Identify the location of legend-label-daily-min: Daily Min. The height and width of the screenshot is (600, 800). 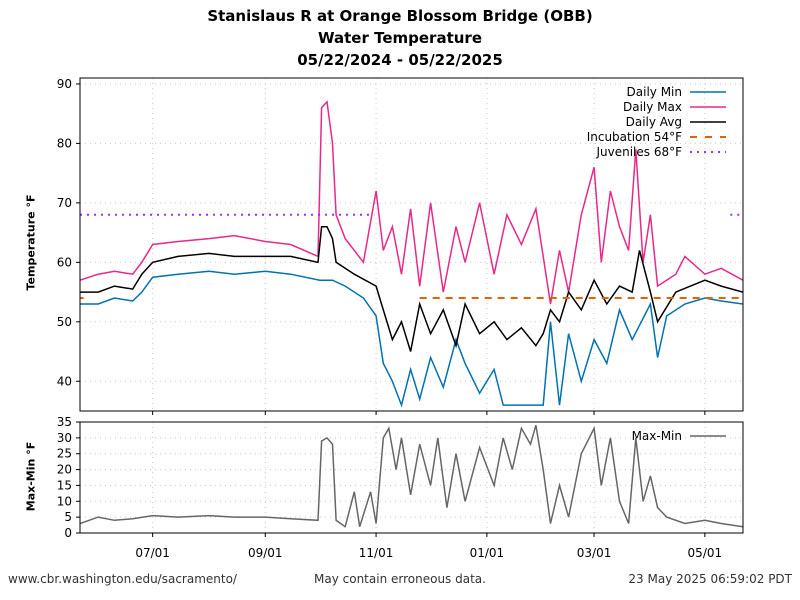
(654, 92).